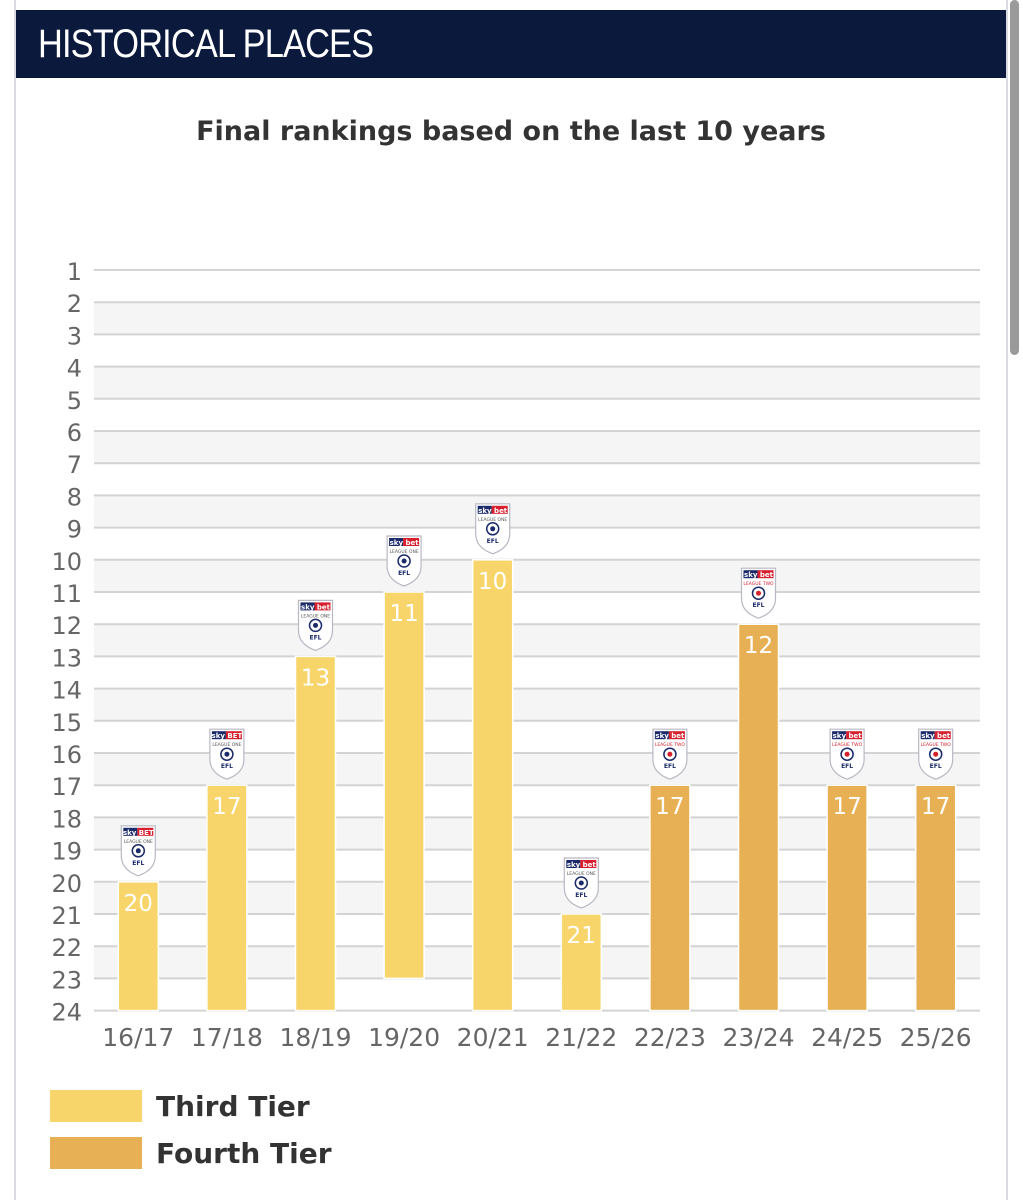 The image size is (1023, 1200). I want to click on y-tick-label: 4, so click(74, 369).